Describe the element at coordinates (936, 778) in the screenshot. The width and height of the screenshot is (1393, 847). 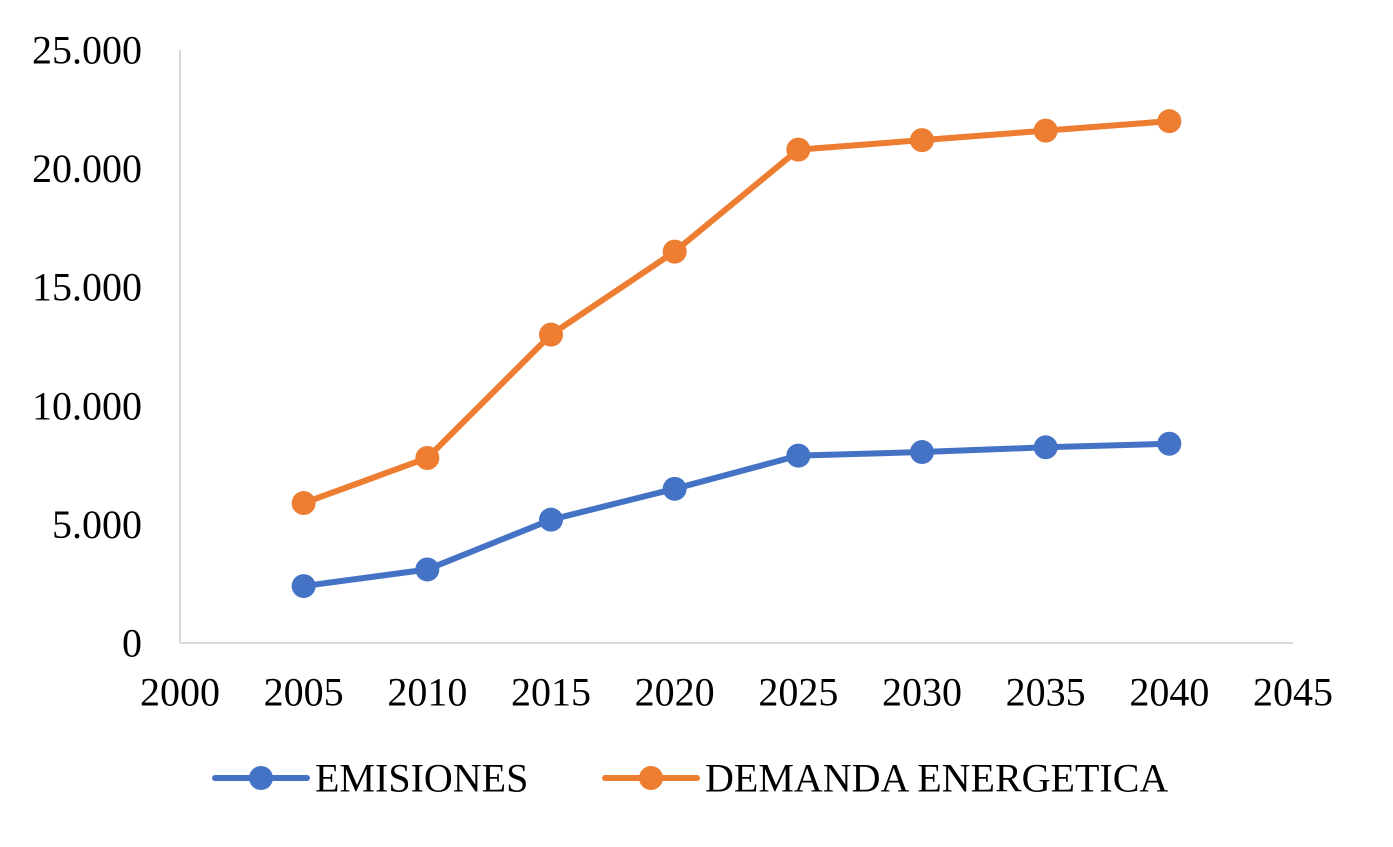
I see `legend-label: DEMANDA ENERGETICA` at that location.